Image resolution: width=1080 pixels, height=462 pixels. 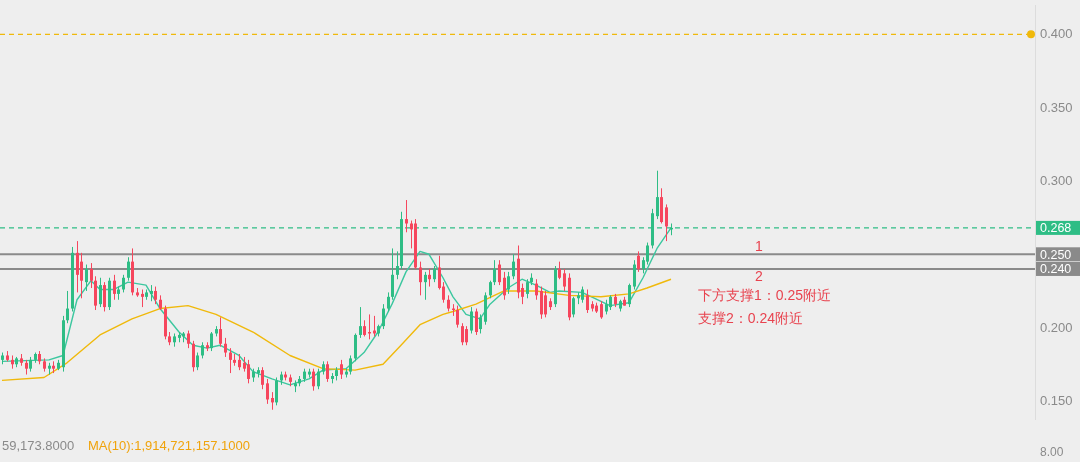 I want to click on annotation: 1, so click(x=759, y=246).